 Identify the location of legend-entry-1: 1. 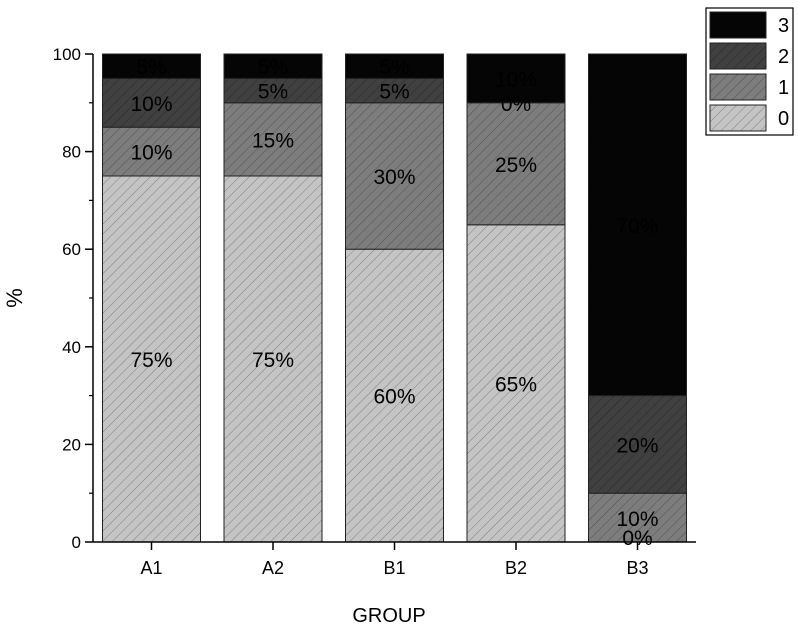
(749, 87).